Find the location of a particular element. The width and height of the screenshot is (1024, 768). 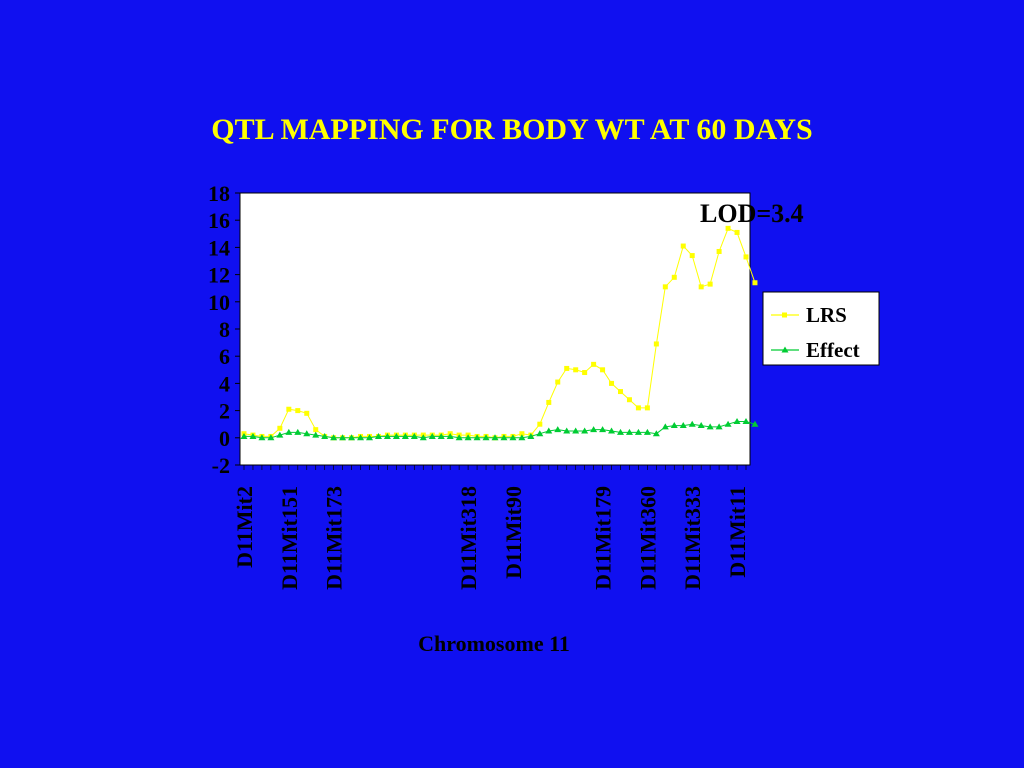

x-marker-label: D11Mit360 is located at coordinates (647, 538).